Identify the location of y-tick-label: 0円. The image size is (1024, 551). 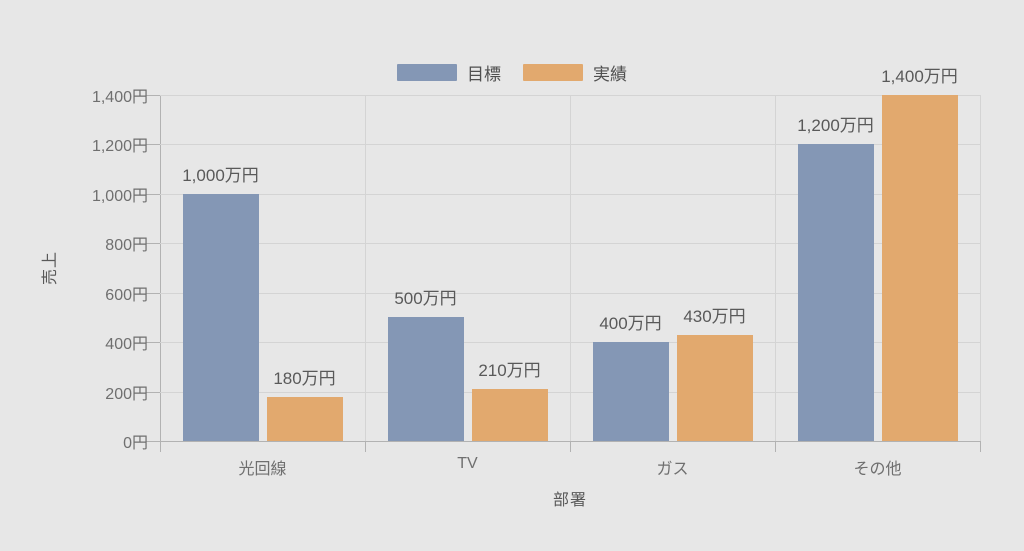
(135, 443).